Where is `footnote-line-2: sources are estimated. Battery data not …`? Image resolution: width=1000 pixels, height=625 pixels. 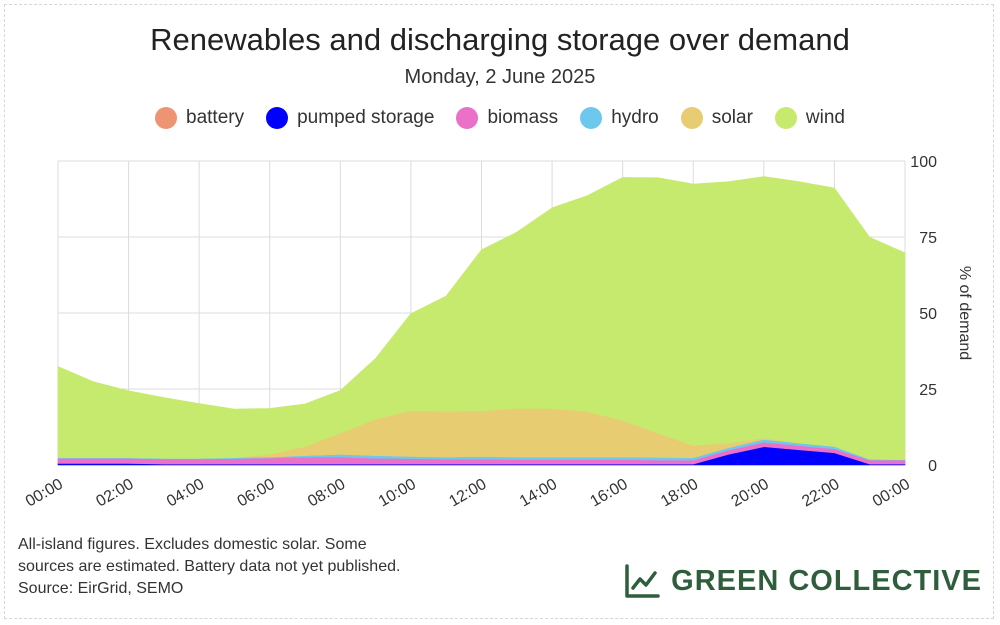 footnote-line-2: sources are estimated. Battery data not … is located at coordinates (209, 566).